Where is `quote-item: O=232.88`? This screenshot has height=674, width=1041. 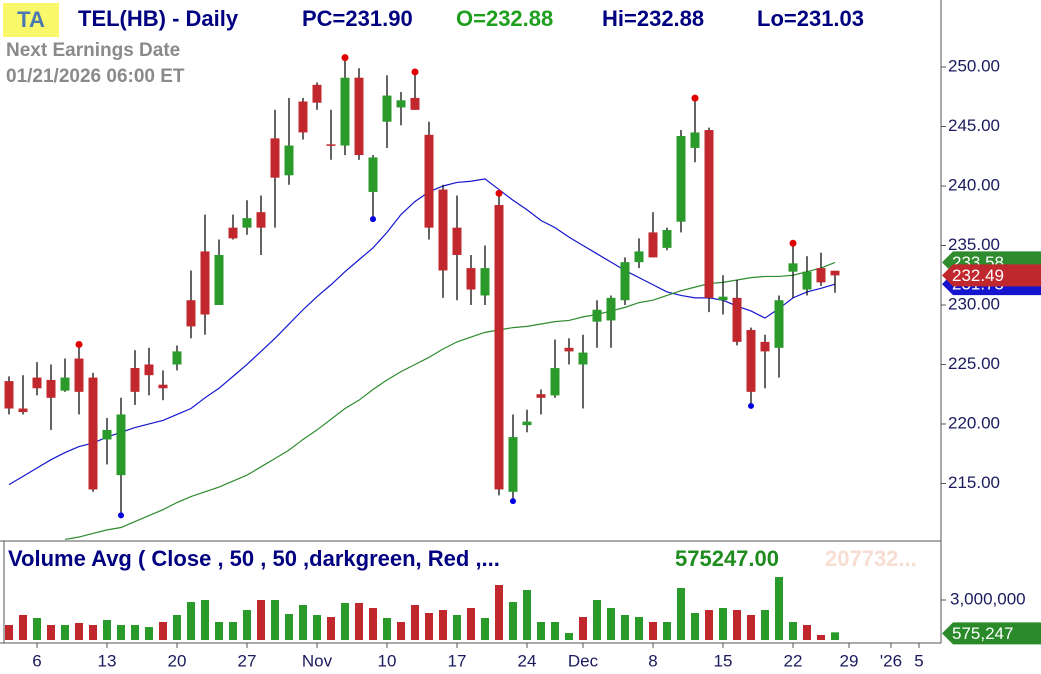
quote-item: O=232.88 is located at coordinates (504, 18).